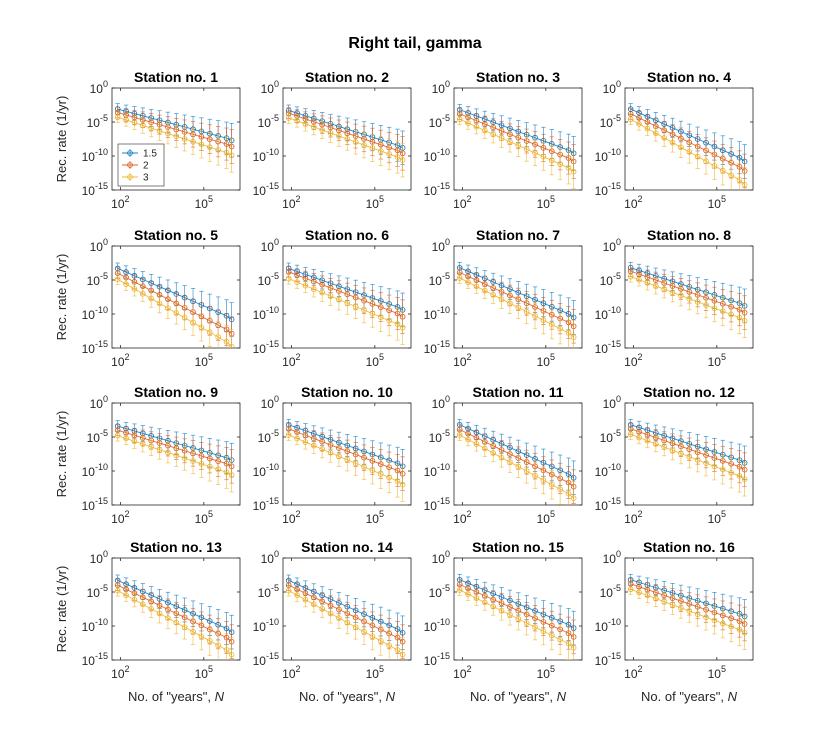 The height and width of the screenshot is (738, 830). I want to click on panel-title: Station no. 7, so click(518, 235).